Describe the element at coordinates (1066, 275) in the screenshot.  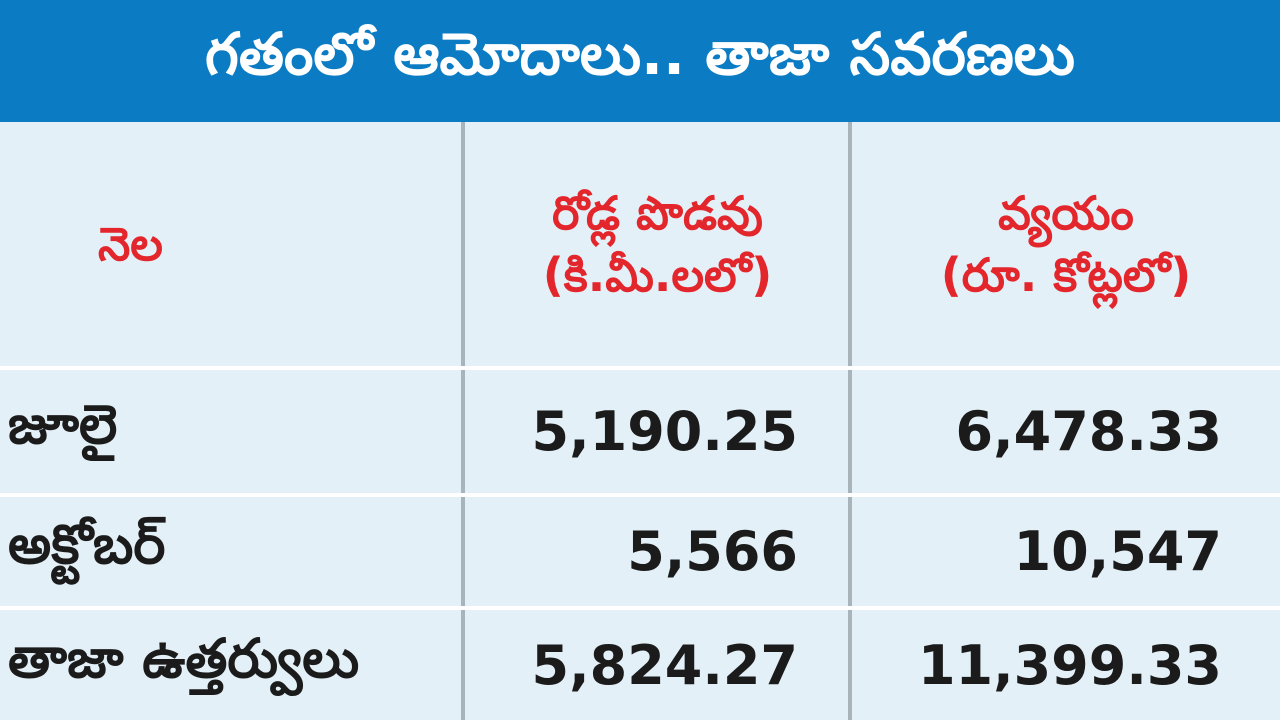
I see `header-text: (రూ. కోట్లలో)` at that location.